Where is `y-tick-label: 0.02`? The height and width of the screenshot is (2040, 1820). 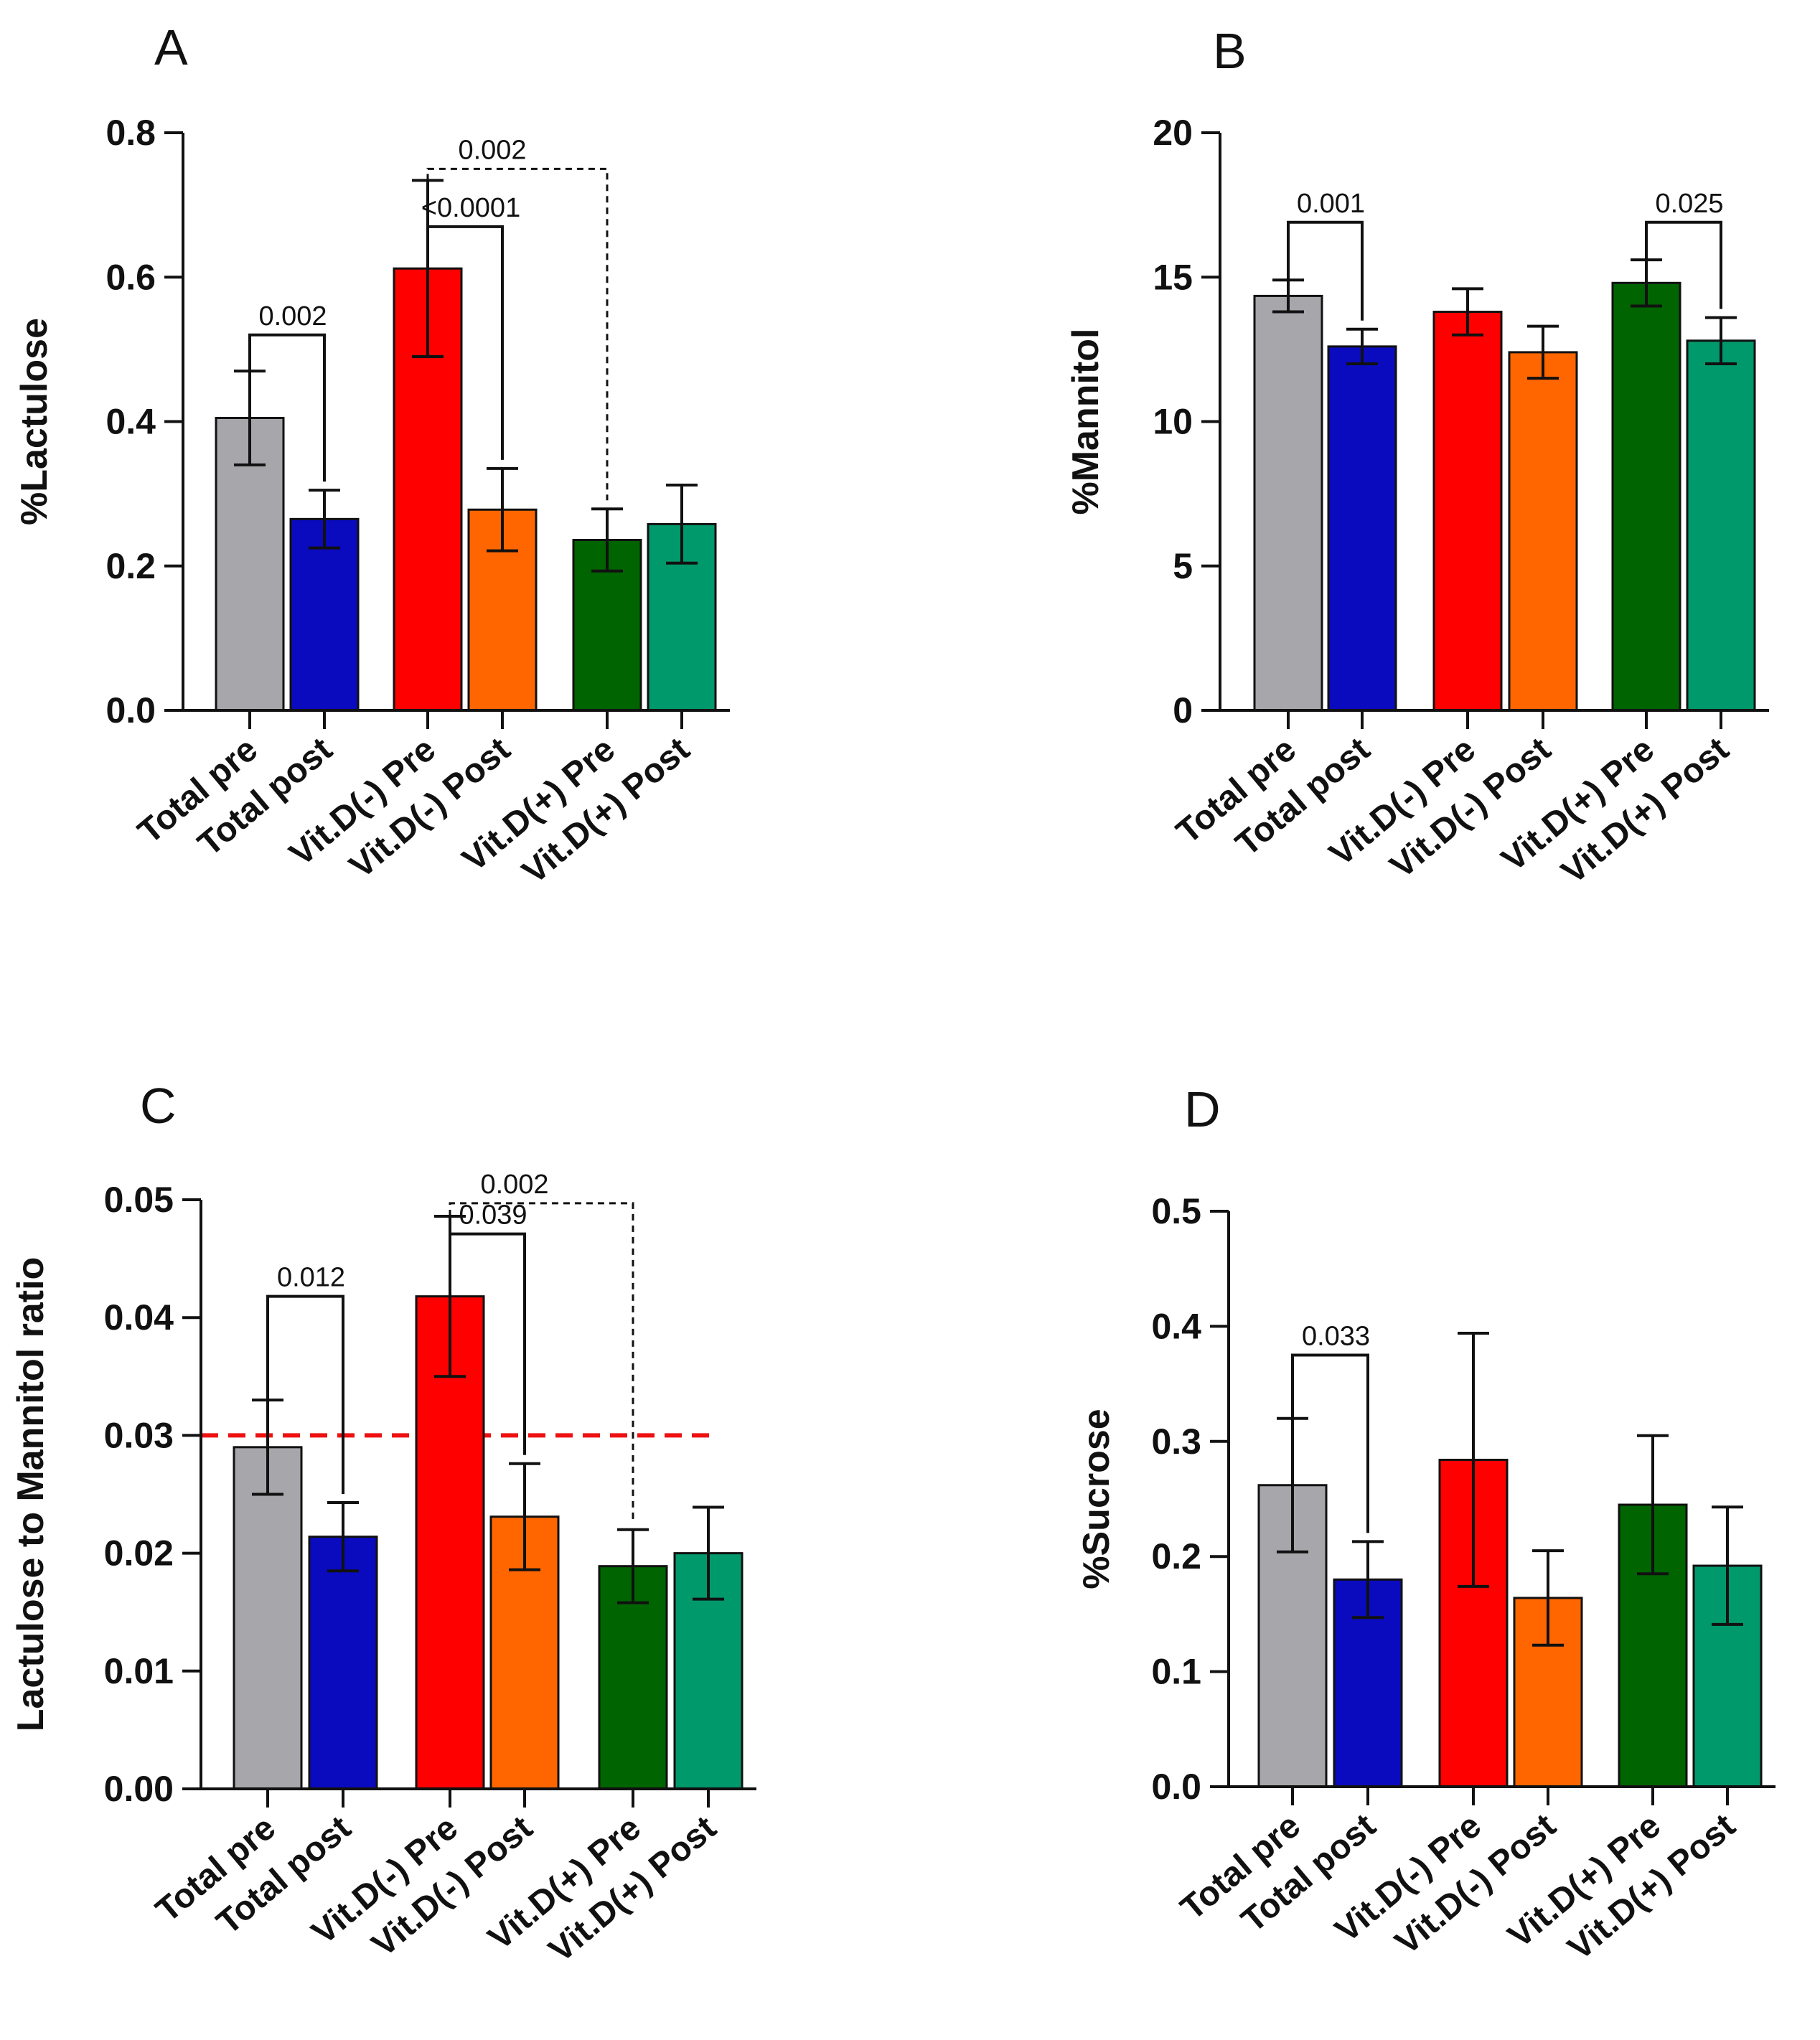 y-tick-label: 0.02 is located at coordinates (139, 1553).